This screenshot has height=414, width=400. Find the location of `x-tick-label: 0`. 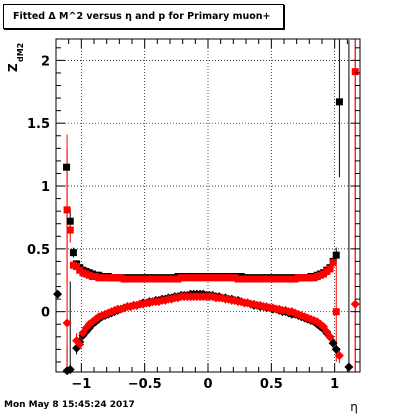

x-tick-label: 0 is located at coordinates (207, 384).